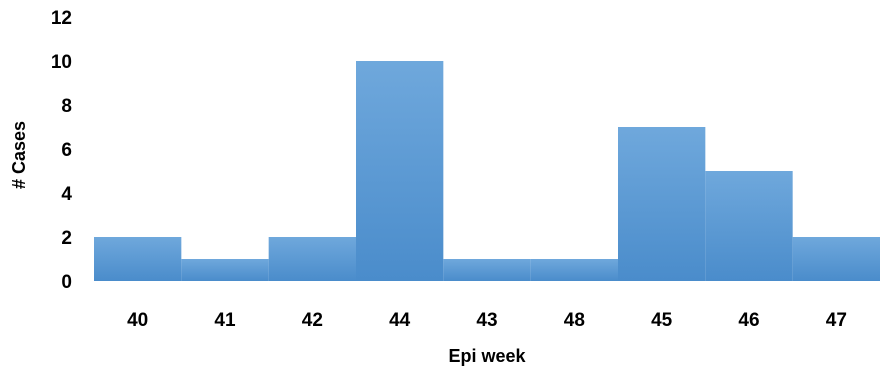 The image size is (880, 371). I want to click on y-tick-label: 12, so click(61, 18).